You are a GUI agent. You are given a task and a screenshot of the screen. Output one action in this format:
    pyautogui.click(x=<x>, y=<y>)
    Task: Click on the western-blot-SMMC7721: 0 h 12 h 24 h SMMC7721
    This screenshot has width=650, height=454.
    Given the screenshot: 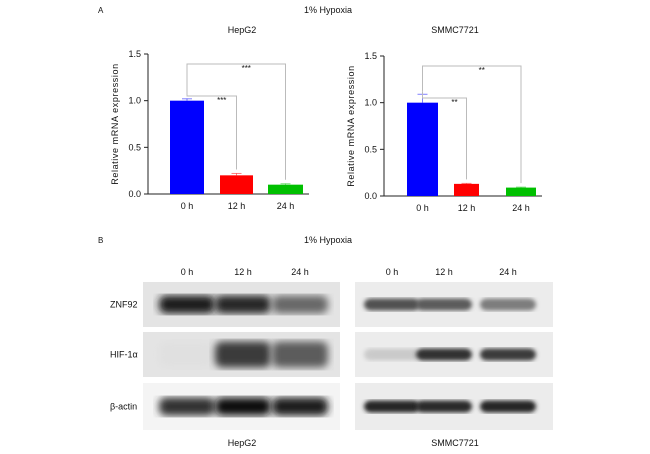 What is the action you would take?
    pyautogui.click(x=454, y=357)
    